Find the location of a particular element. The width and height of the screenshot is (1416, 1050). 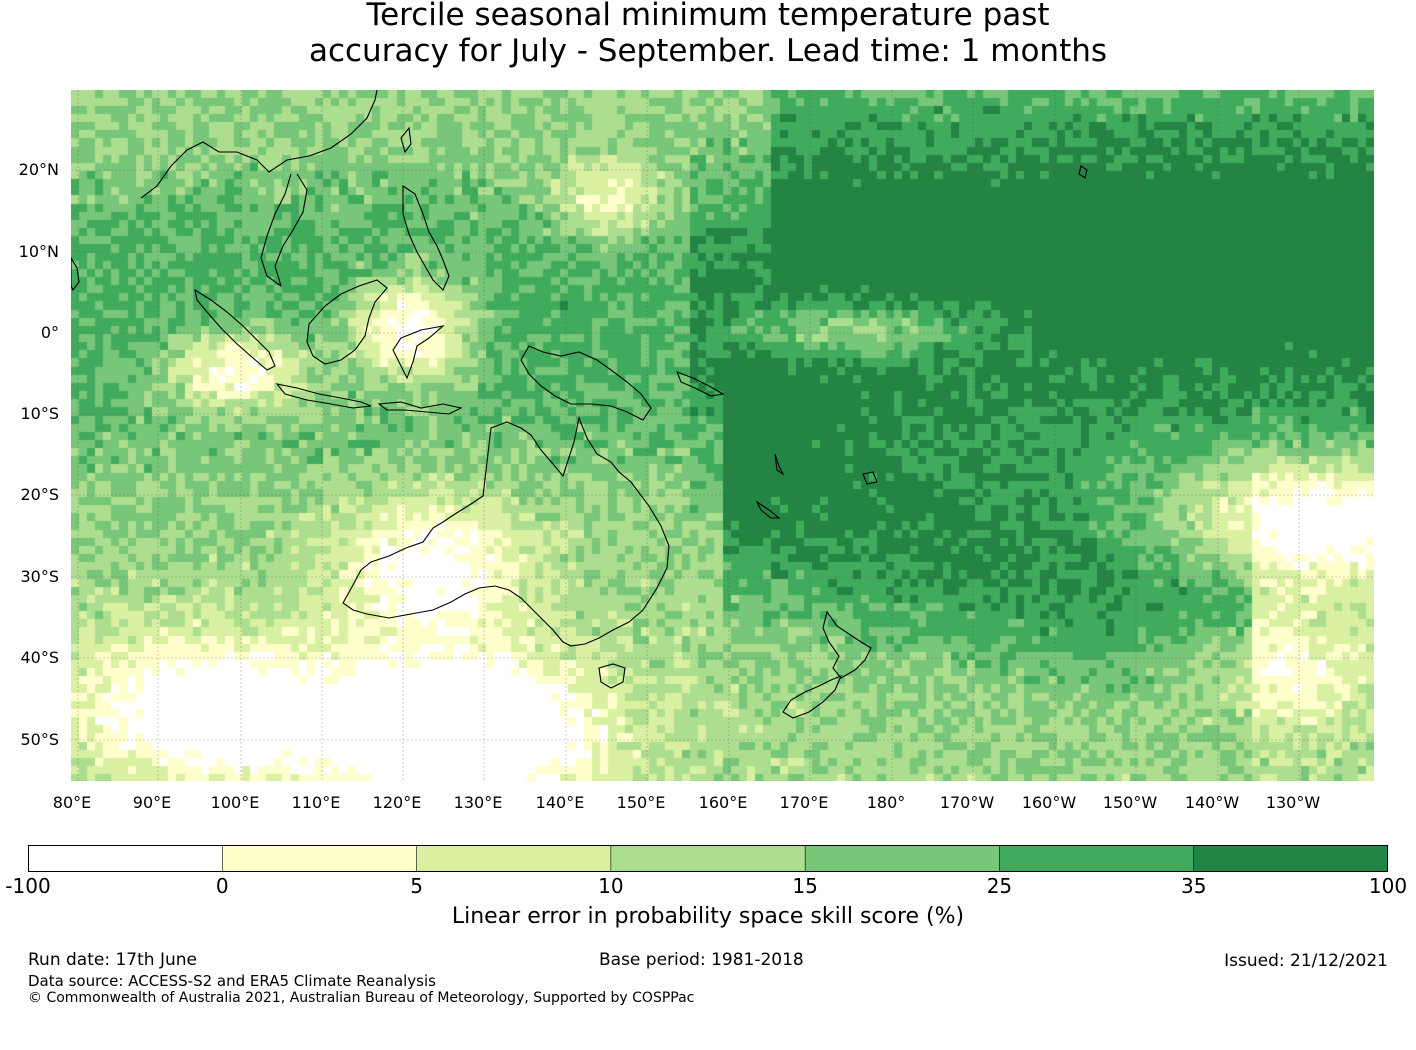

coastline-sumatra is located at coordinates (235, 329).